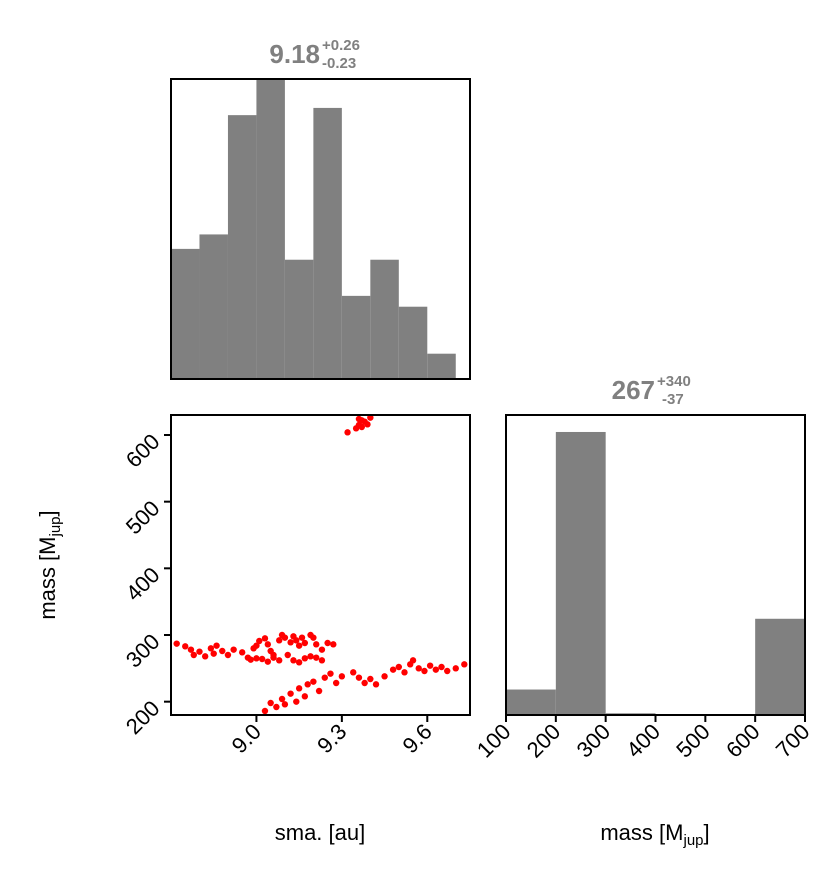 Image resolution: width=838 pixels, height=876 pixels. What do you see at coordinates (341, 45) in the screenshot?
I see `sma-title-plus: +0.26` at bounding box center [341, 45].